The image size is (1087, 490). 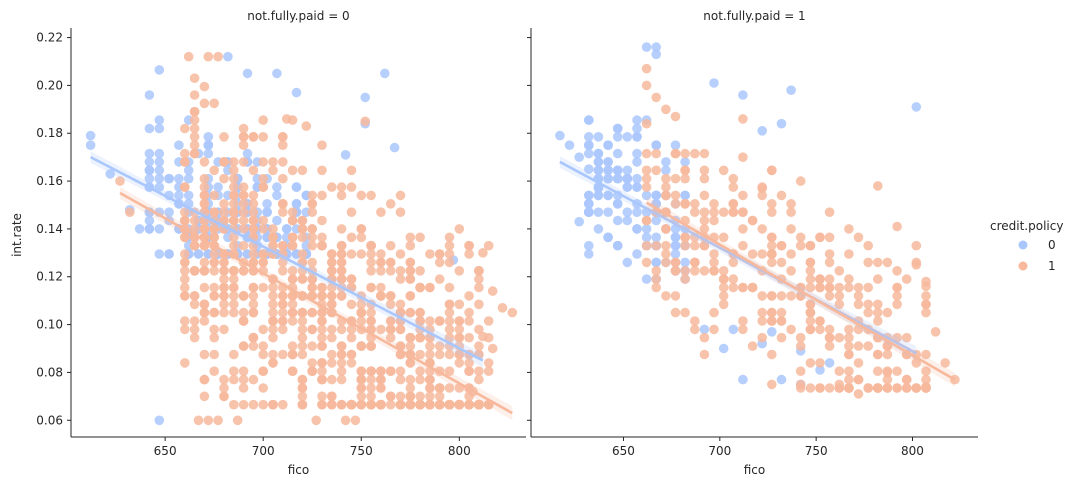 What do you see at coordinates (263, 451) in the screenshot?
I see `x-tick-label: 700` at bounding box center [263, 451].